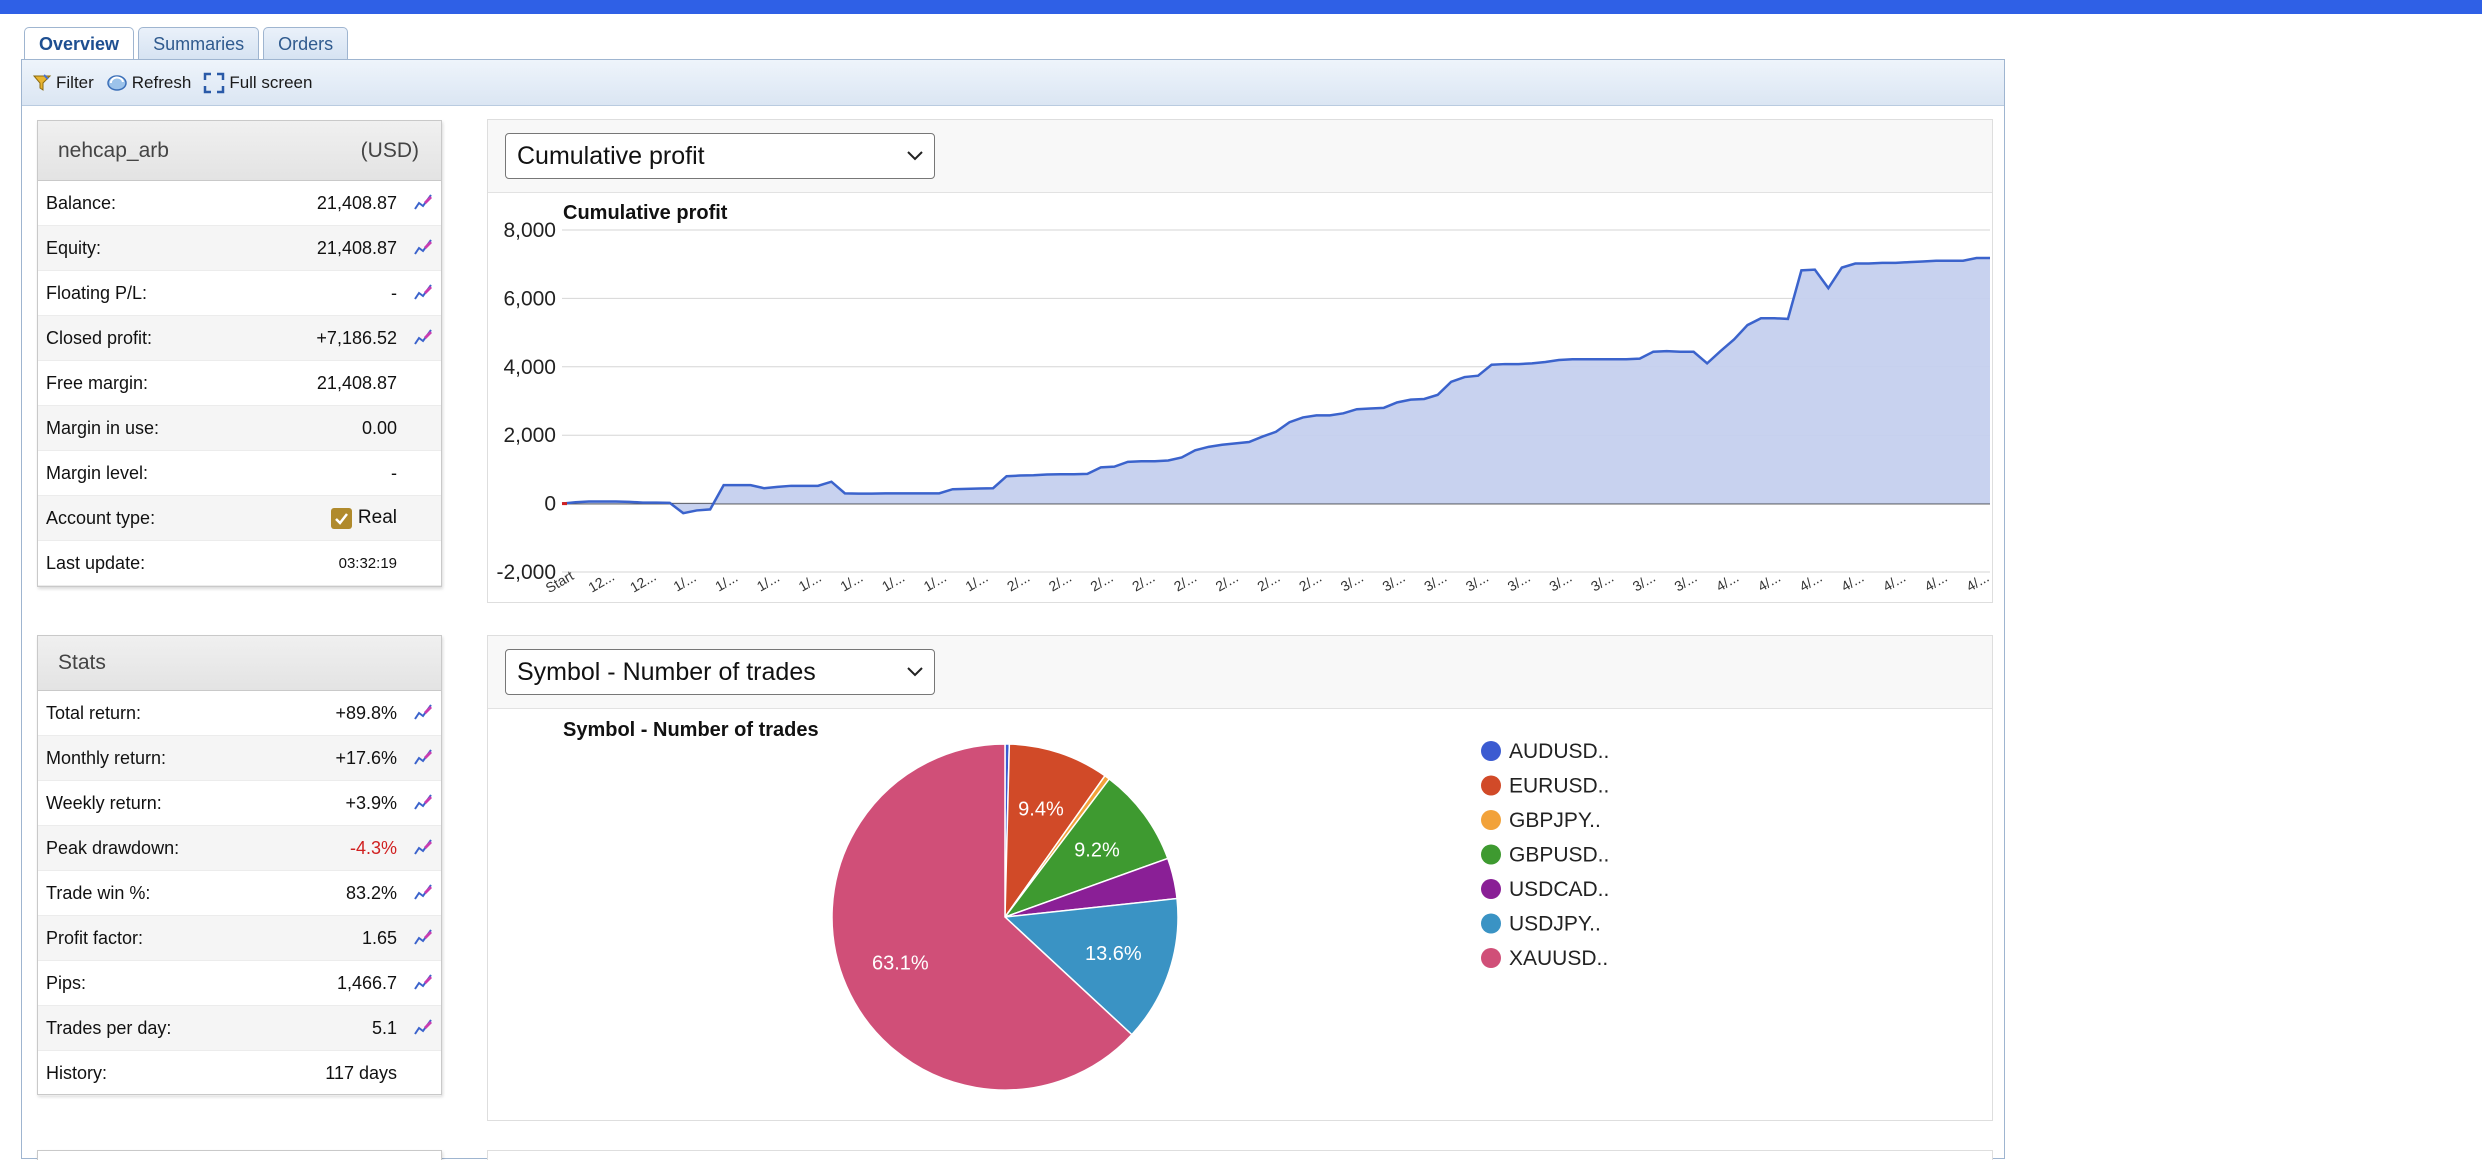  Describe the element at coordinates (1241, 7) in the screenshot. I see `top-accent-bar` at that location.